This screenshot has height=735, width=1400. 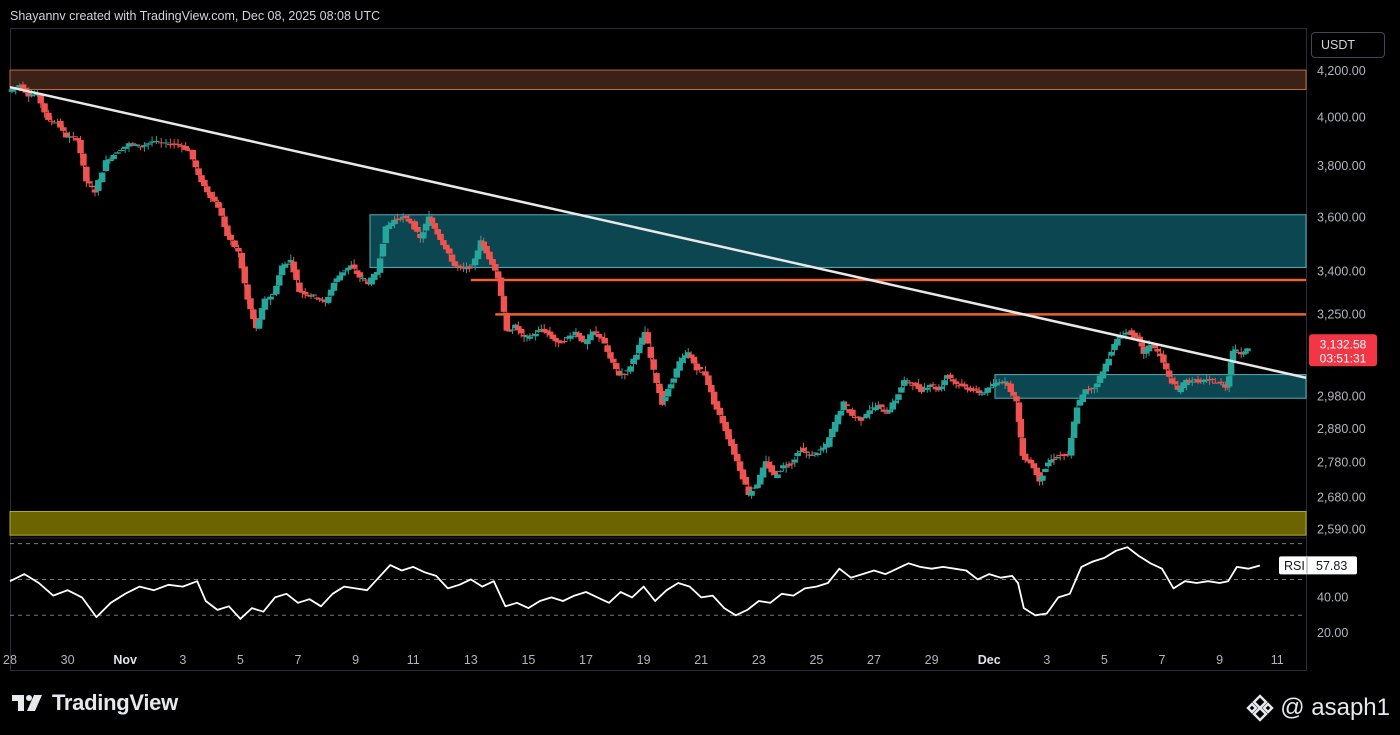 I want to click on y-tick-label: 2,980.00, so click(x=1341, y=397).